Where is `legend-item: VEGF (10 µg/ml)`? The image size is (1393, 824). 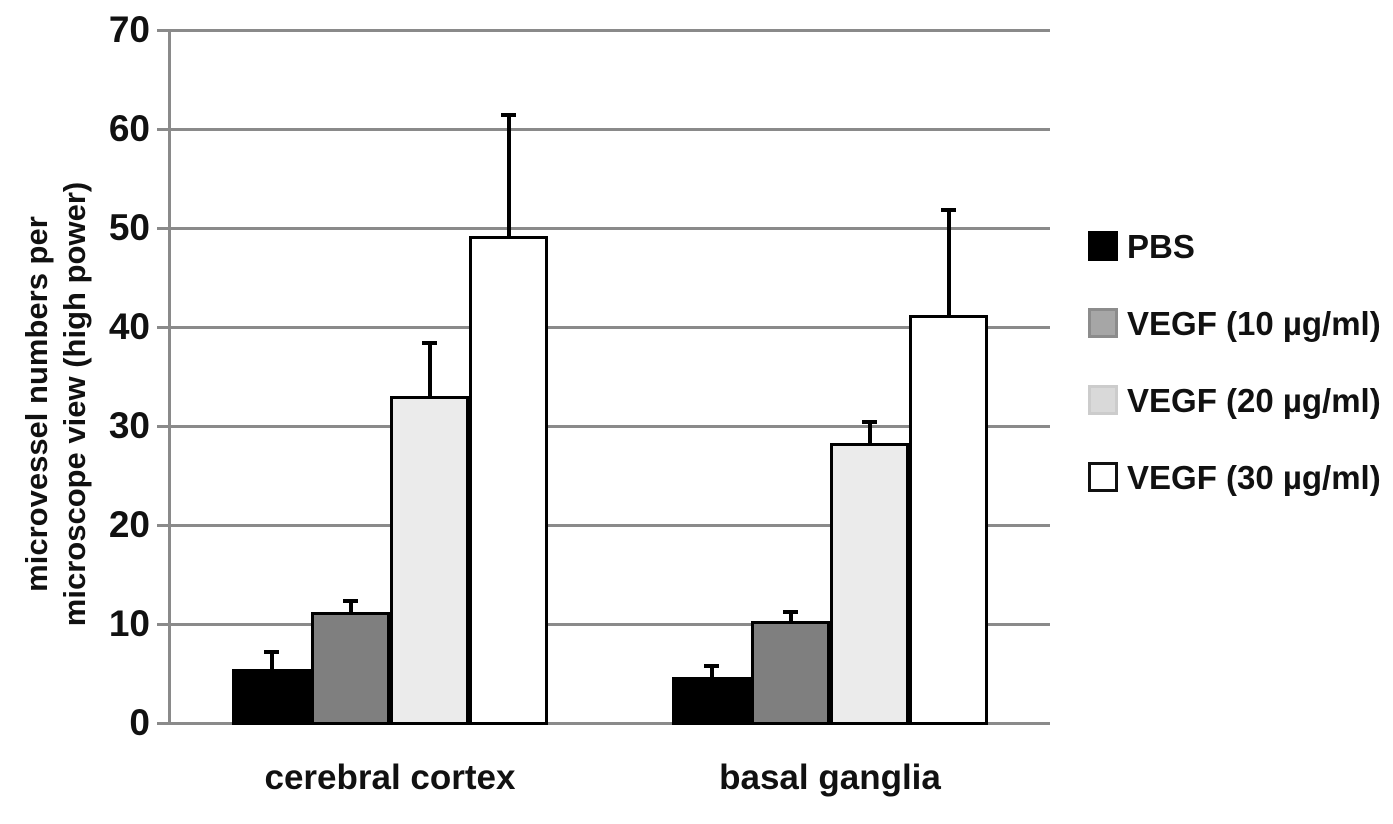 legend-item: VEGF (10 µg/ml) is located at coordinates (1234, 323).